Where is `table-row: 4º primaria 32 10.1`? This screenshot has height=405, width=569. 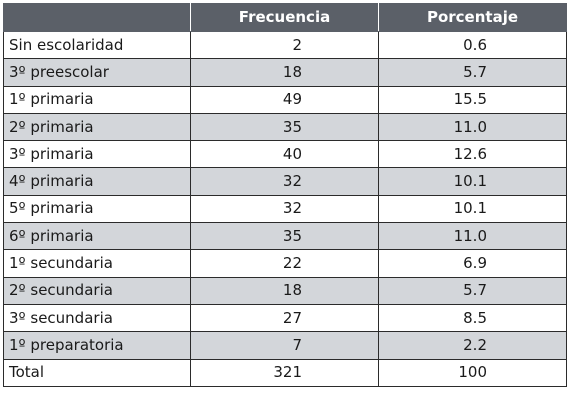 table-row: 4º primaria 32 10.1 is located at coordinates (285, 181).